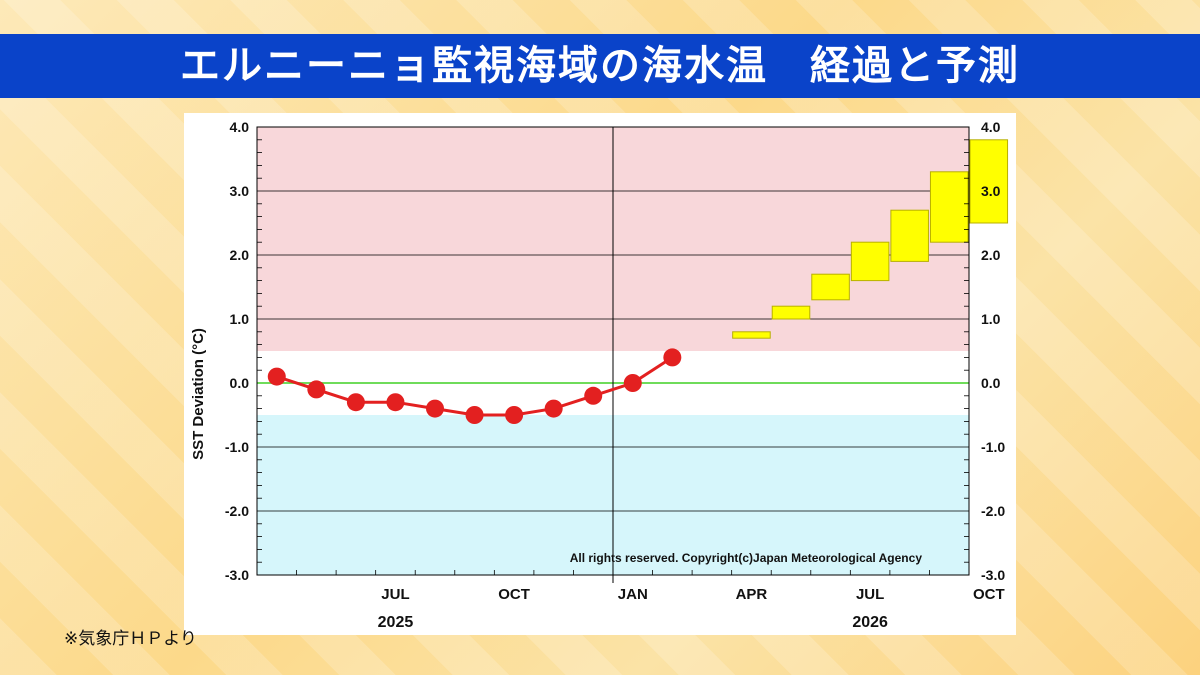  Describe the element at coordinates (237, 447) in the screenshot. I see `y-tick-label-left: -1.0` at that location.